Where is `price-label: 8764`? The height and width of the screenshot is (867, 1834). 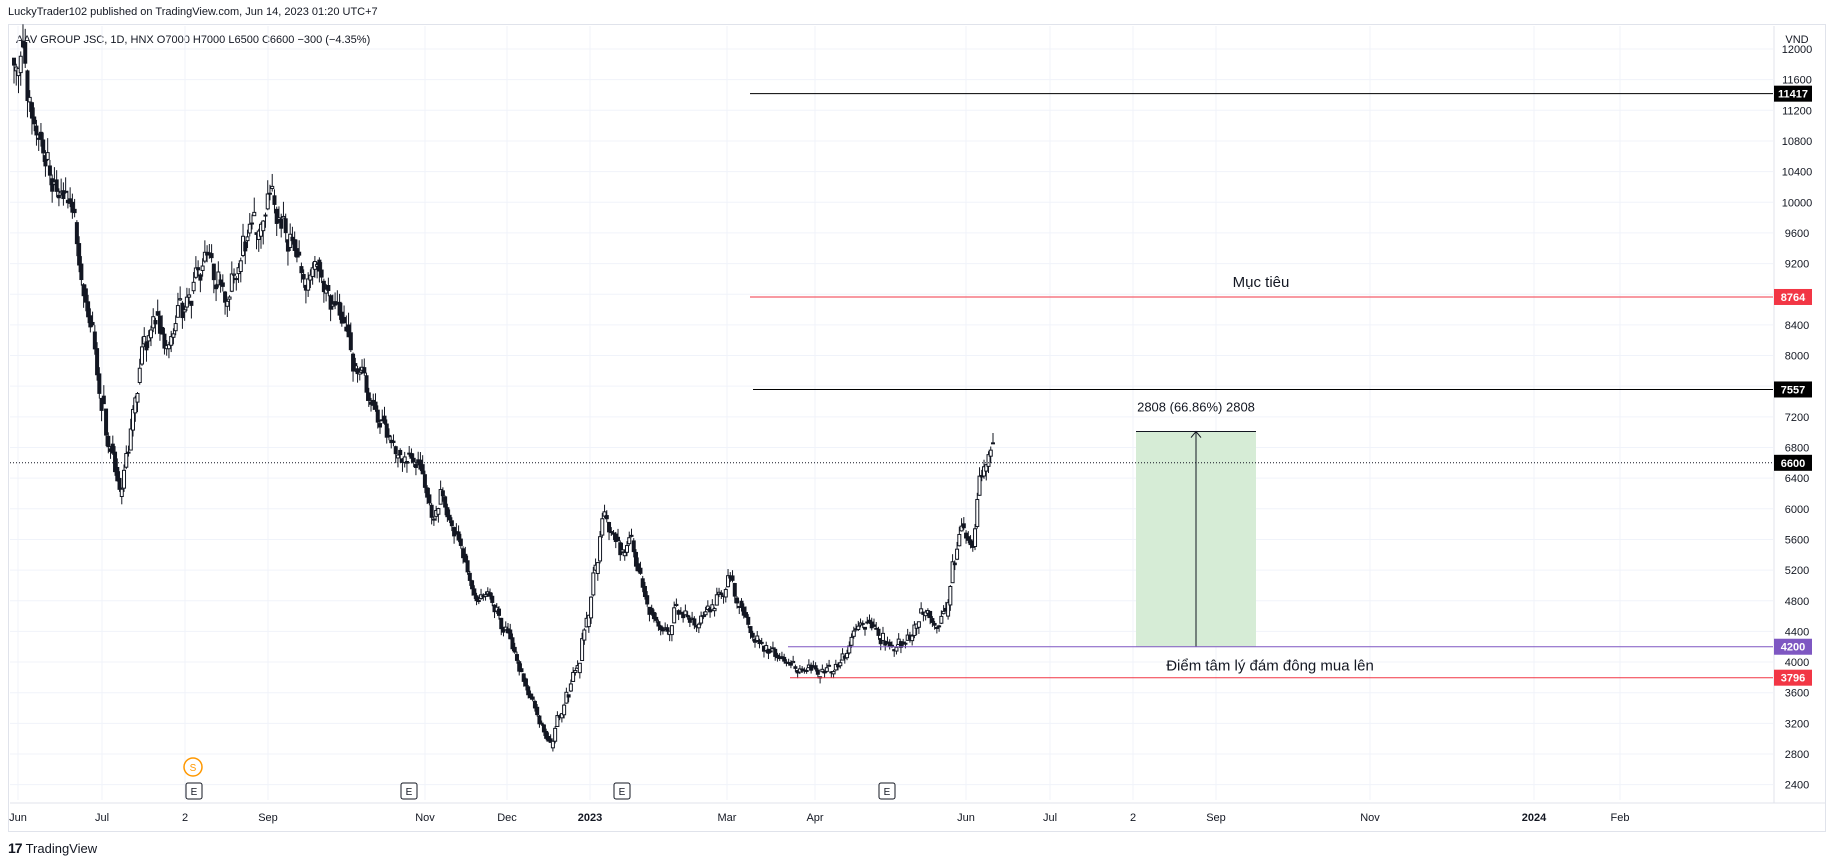 price-label: 8764 is located at coordinates (1793, 298).